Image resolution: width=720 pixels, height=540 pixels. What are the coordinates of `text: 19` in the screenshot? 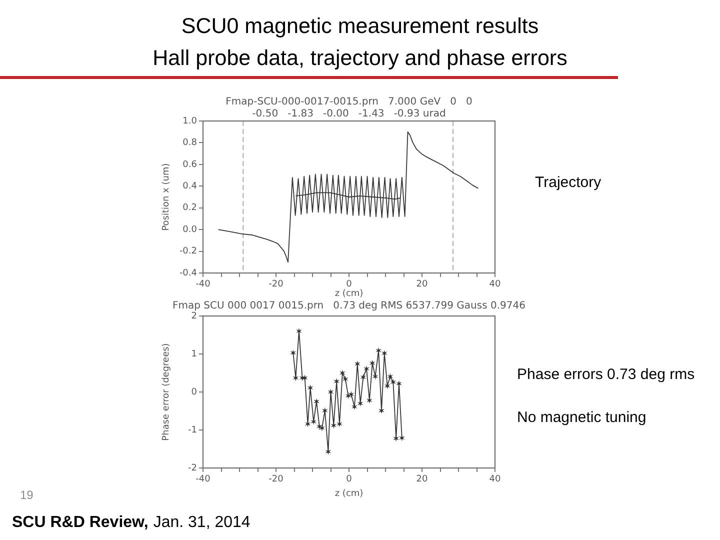 It's located at (27, 495).